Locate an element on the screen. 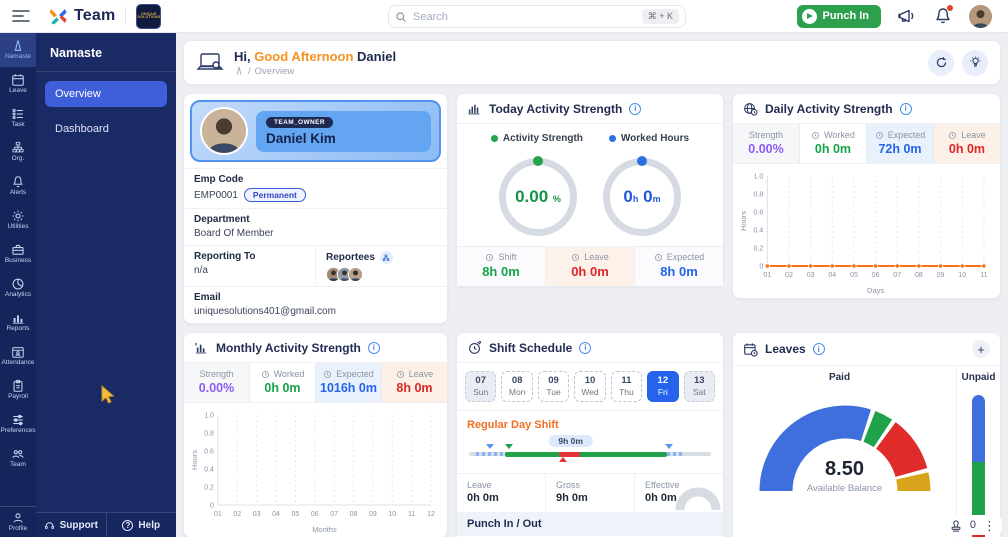 Image resolution: width=1008 pixels, height=537 pixels. breadcrumb: / Overview is located at coordinates (315, 71).